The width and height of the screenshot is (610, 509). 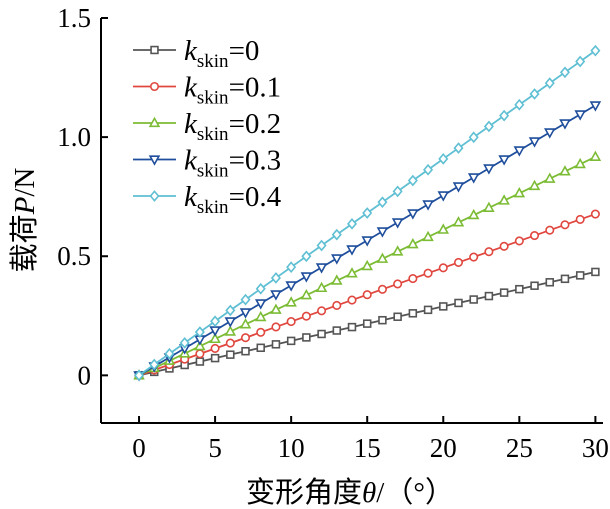 I want to click on legend-label: kskin=0.2, so click(x=232, y=126).